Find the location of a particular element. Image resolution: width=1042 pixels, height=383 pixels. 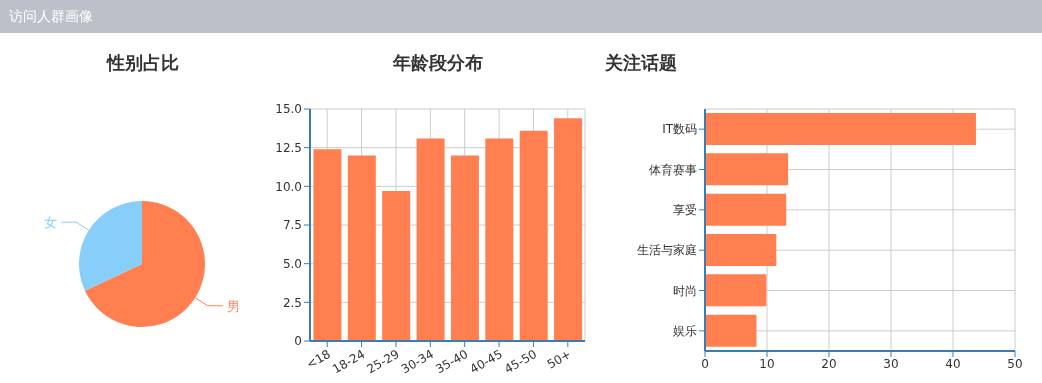

x-tick-label: 50 is located at coordinates (1015, 363).